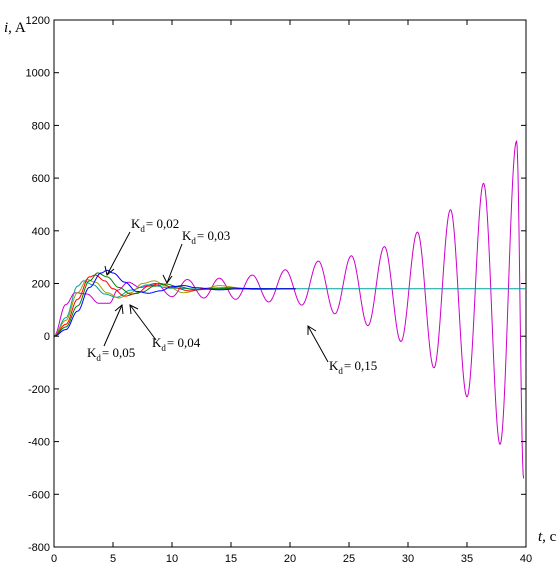 Image resolution: width=560 pixels, height=578 pixels. I want to click on kd-004-arrow, so click(143, 322).